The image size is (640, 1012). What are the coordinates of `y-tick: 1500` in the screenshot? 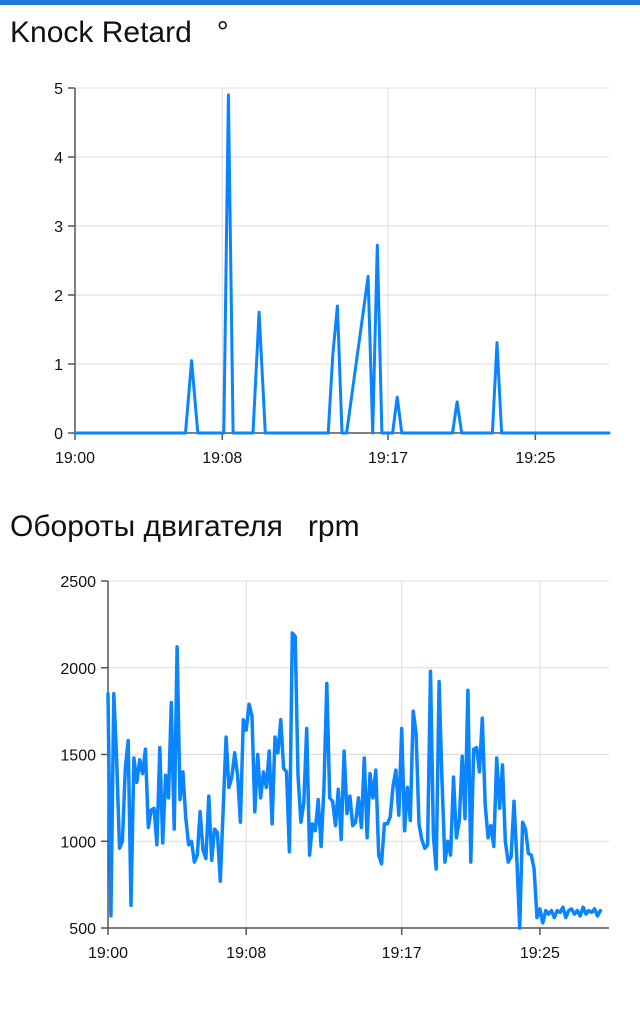 It's located at (78, 756).